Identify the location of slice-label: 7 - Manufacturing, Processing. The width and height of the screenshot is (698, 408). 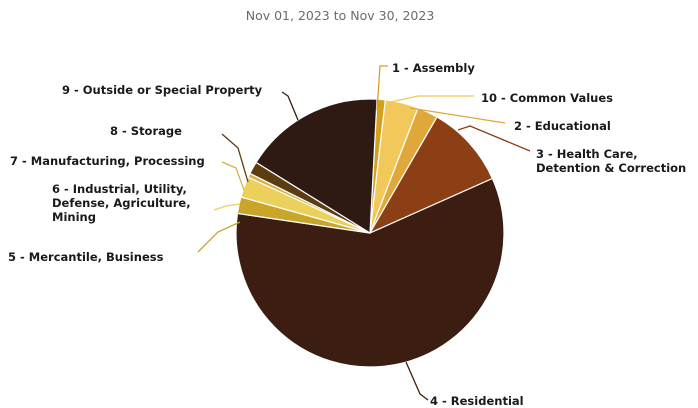
(107, 161).